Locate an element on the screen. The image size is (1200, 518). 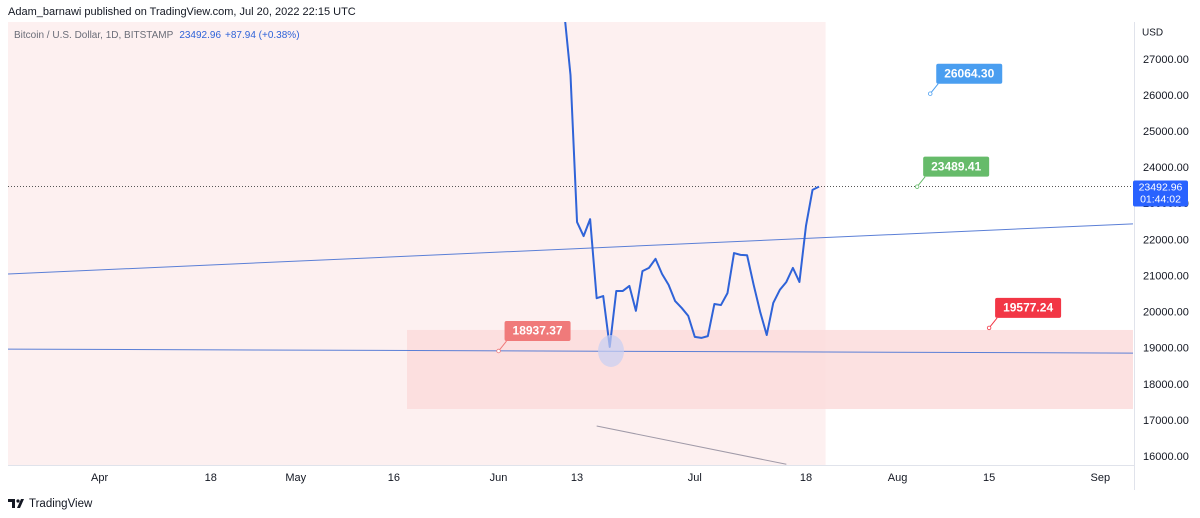
x-tick-label: Jul is located at coordinates (695, 478).